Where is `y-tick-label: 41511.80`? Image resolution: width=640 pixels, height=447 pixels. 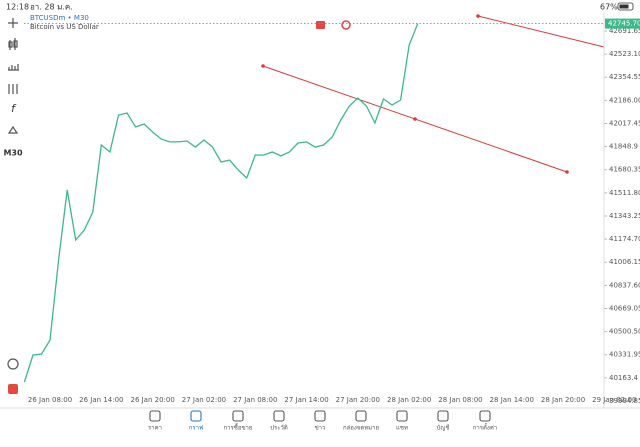
y-tick-label: 41511.80 is located at coordinates (624, 193).